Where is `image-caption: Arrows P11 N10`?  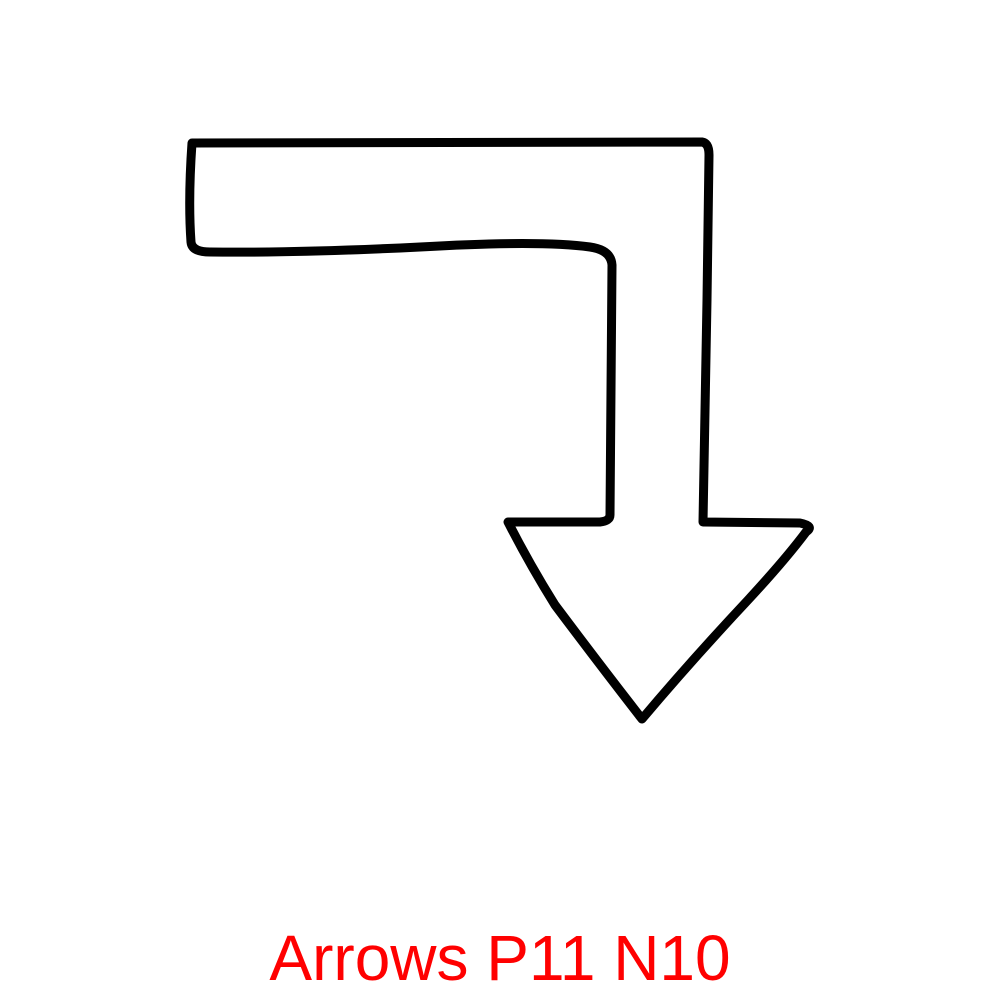
image-caption: Arrows P11 N10 is located at coordinates (500, 958).